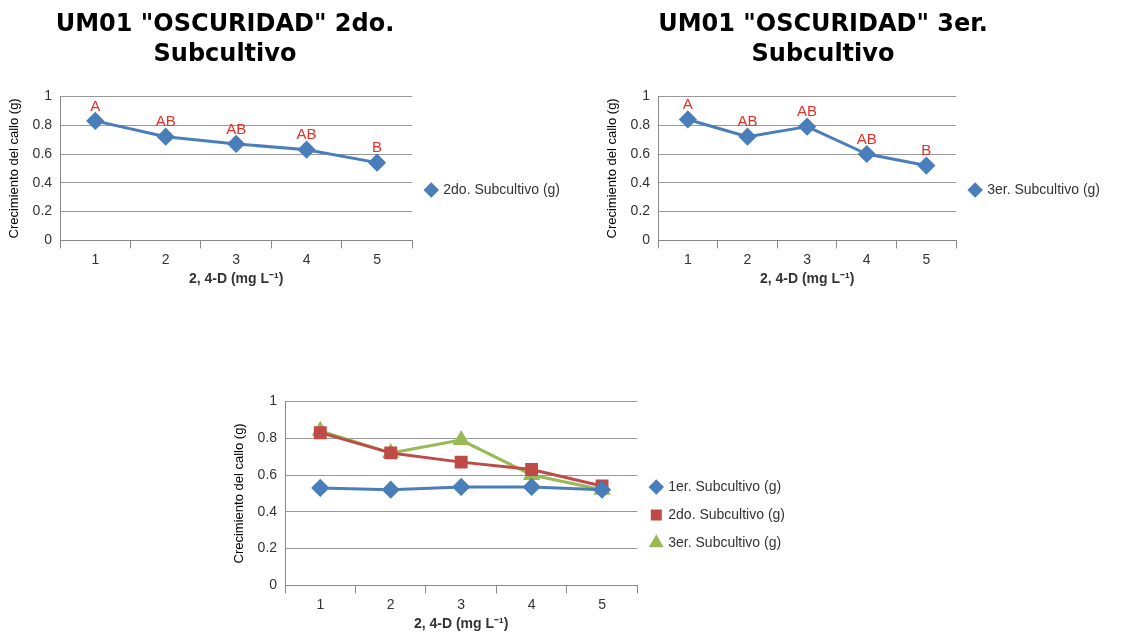  What do you see at coordinates (225, 38) in the screenshot?
I see `chart-title: UM01 "OSCURIDAD" 2do. Subcultivo` at bounding box center [225, 38].